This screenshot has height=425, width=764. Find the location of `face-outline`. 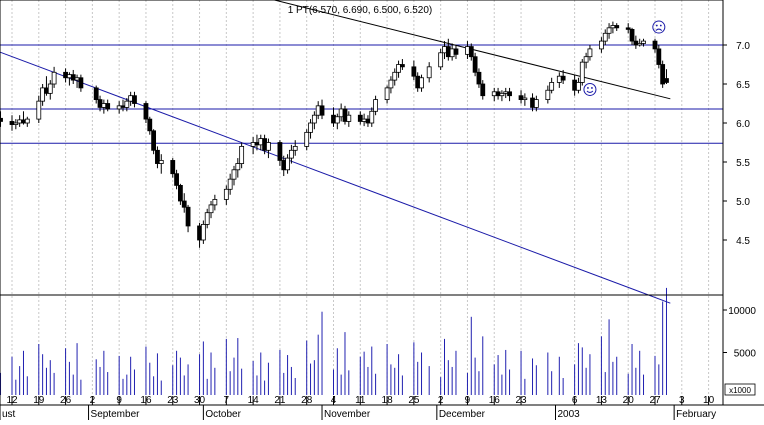

face-outline is located at coordinates (590, 89).